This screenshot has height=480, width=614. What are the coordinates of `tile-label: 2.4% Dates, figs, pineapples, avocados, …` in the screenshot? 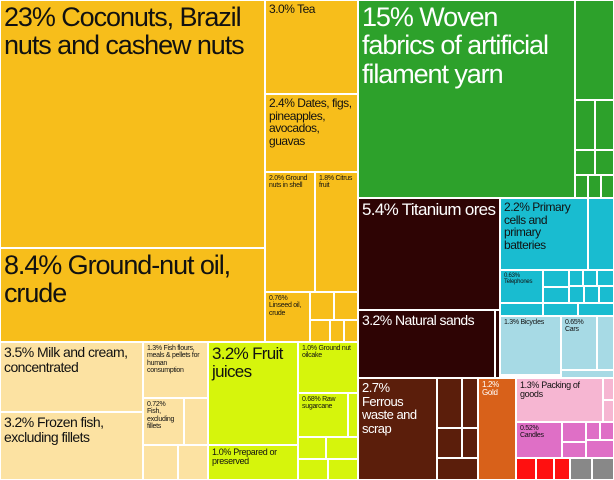 It's located at (310, 122).